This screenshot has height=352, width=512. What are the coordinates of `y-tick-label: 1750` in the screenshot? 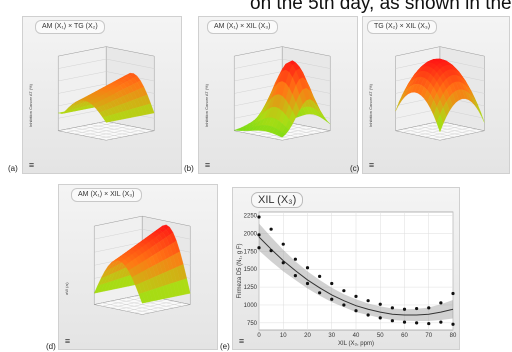 It's located at (251, 252).